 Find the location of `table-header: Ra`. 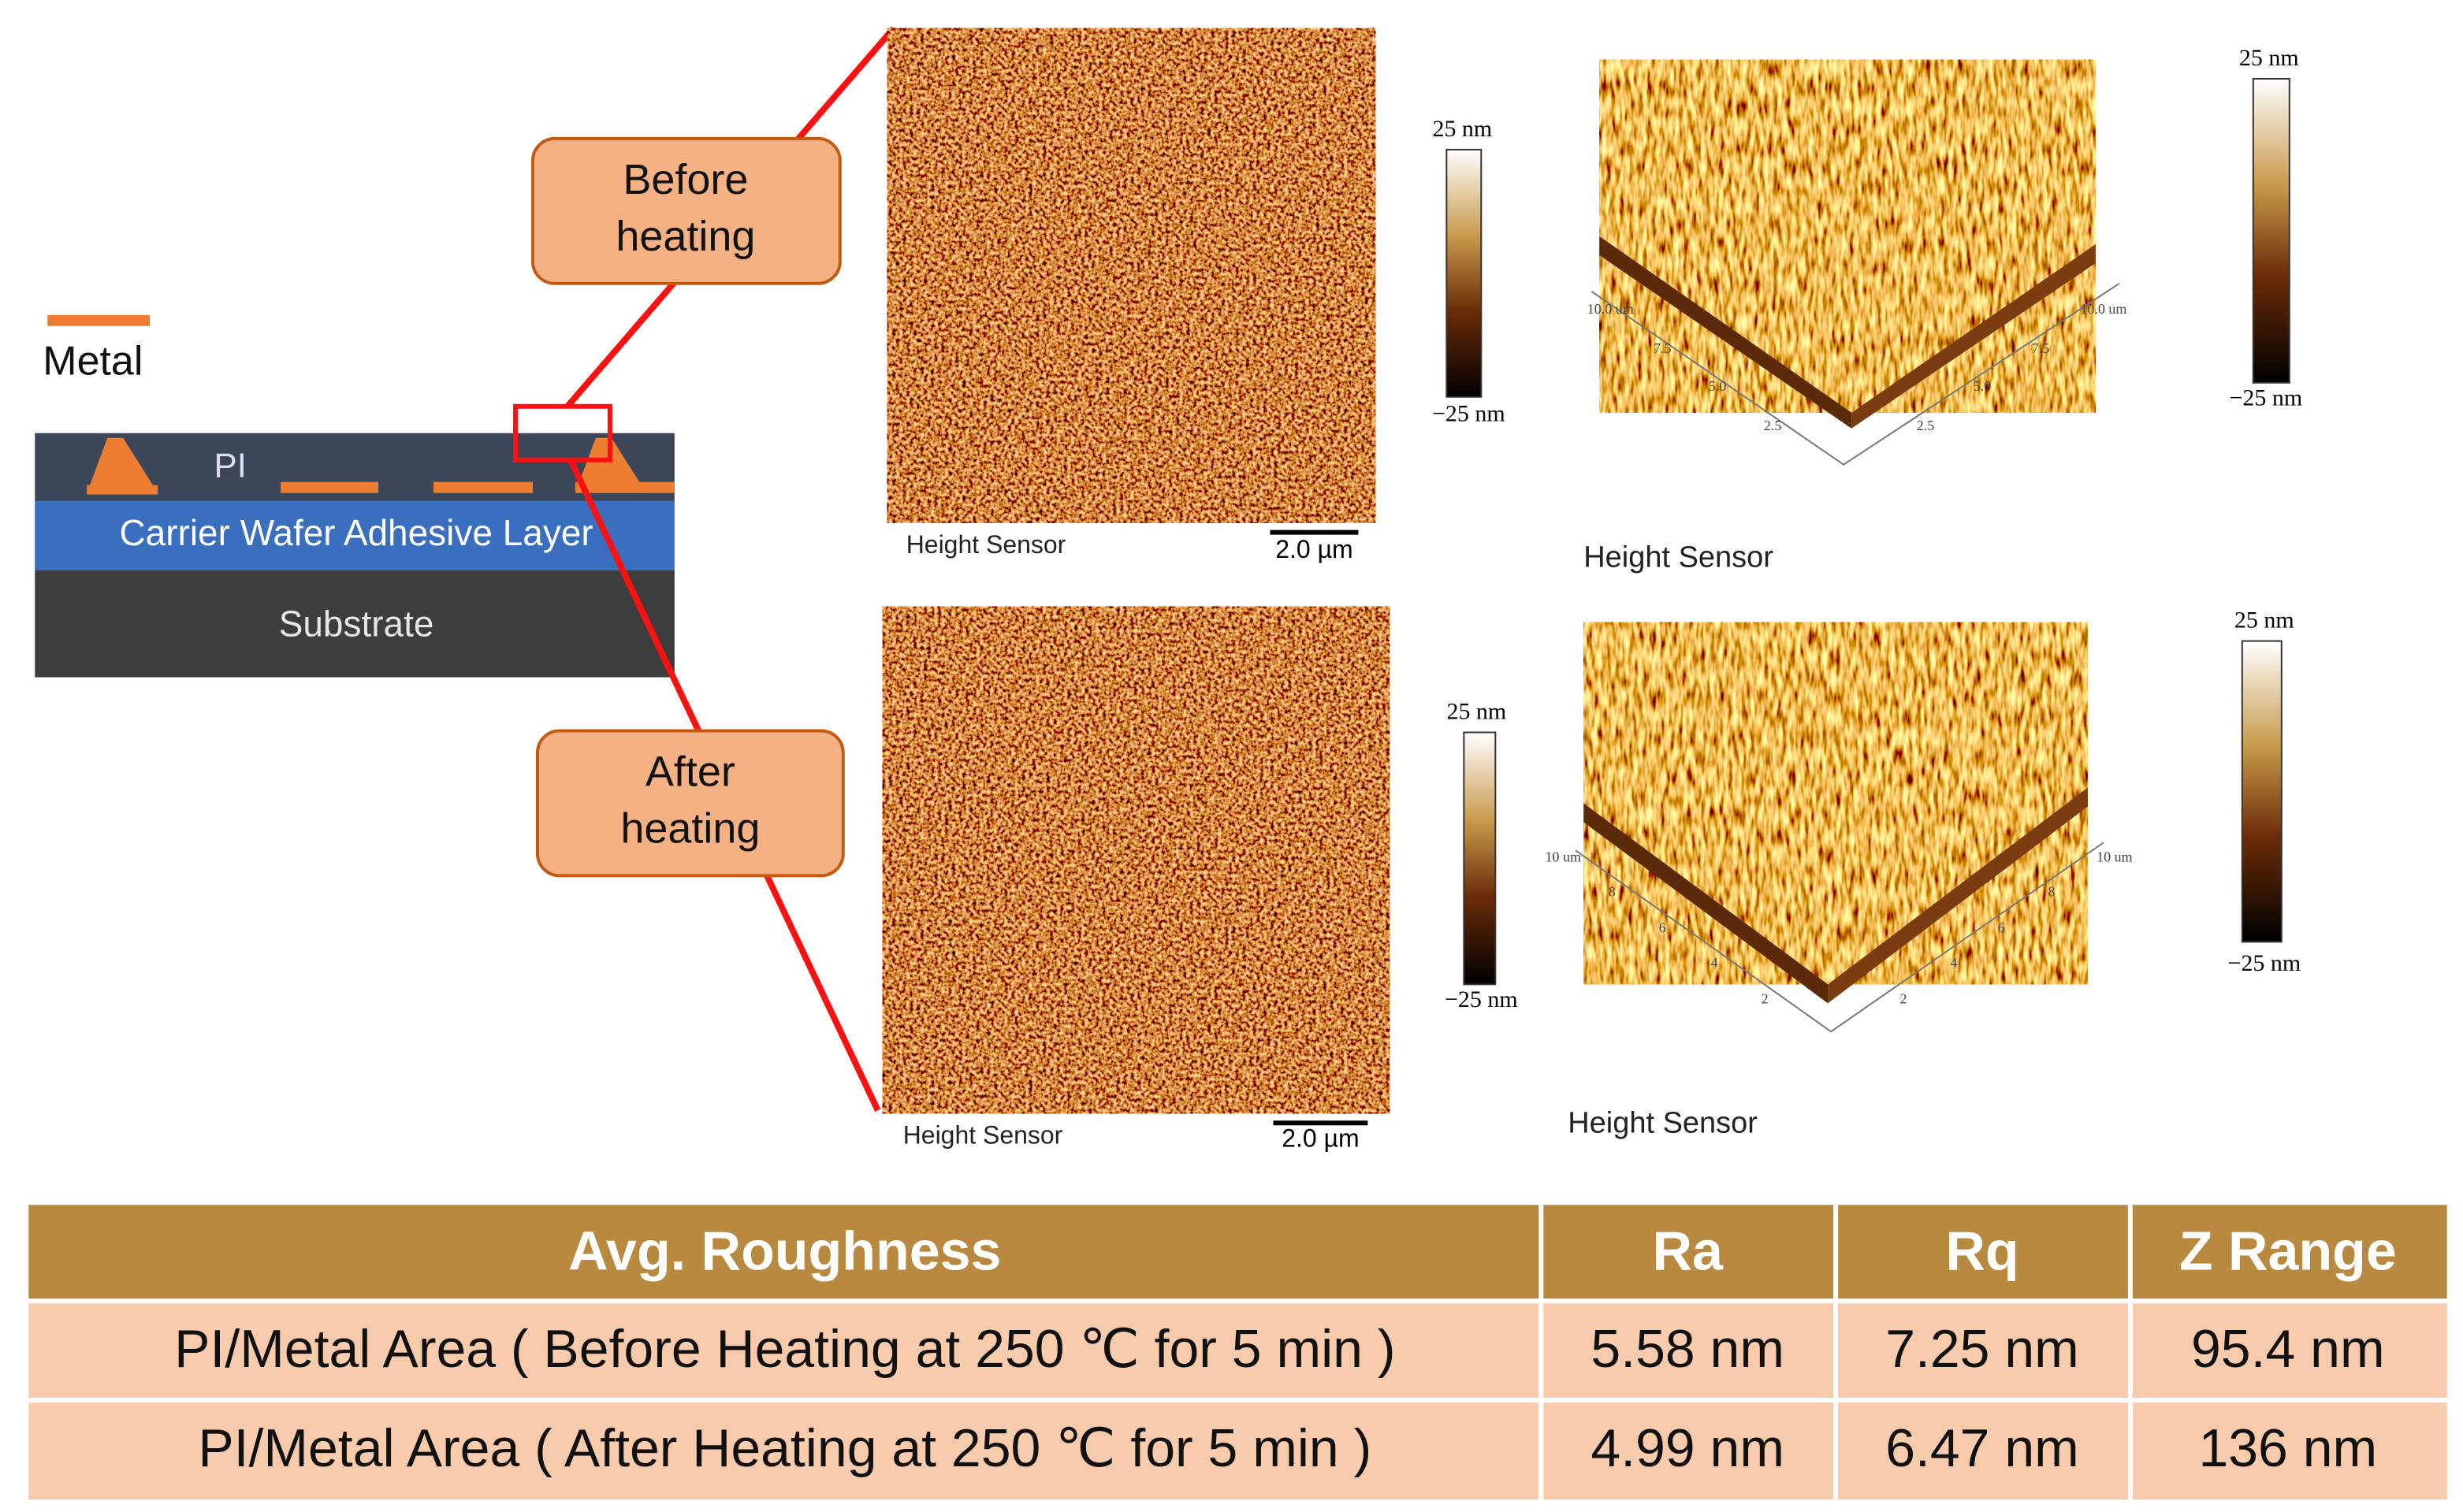

table-header: Ra is located at coordinates (1688, 1251).